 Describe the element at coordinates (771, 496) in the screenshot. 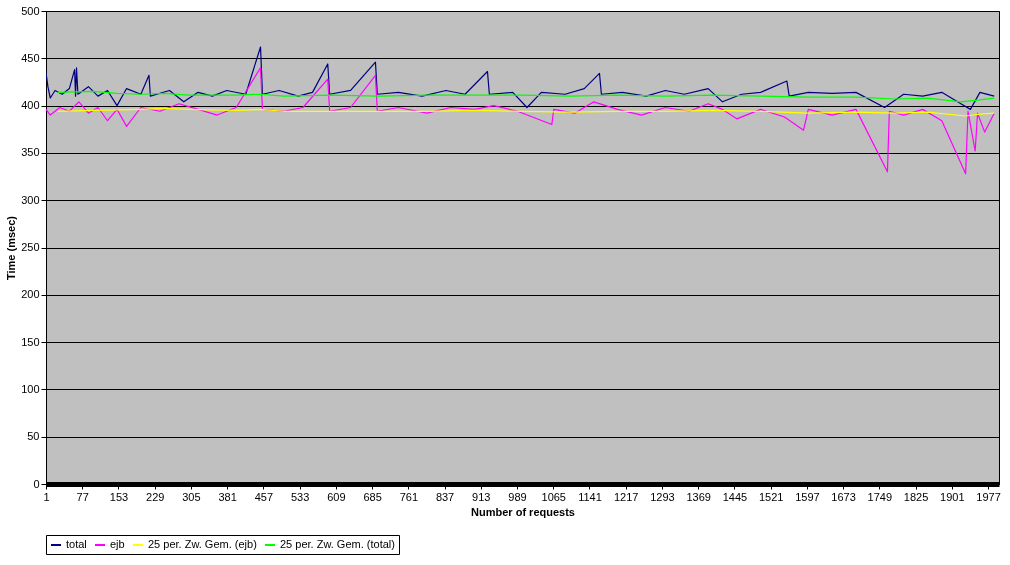

I see `x-tick-label: 1521` at that location.